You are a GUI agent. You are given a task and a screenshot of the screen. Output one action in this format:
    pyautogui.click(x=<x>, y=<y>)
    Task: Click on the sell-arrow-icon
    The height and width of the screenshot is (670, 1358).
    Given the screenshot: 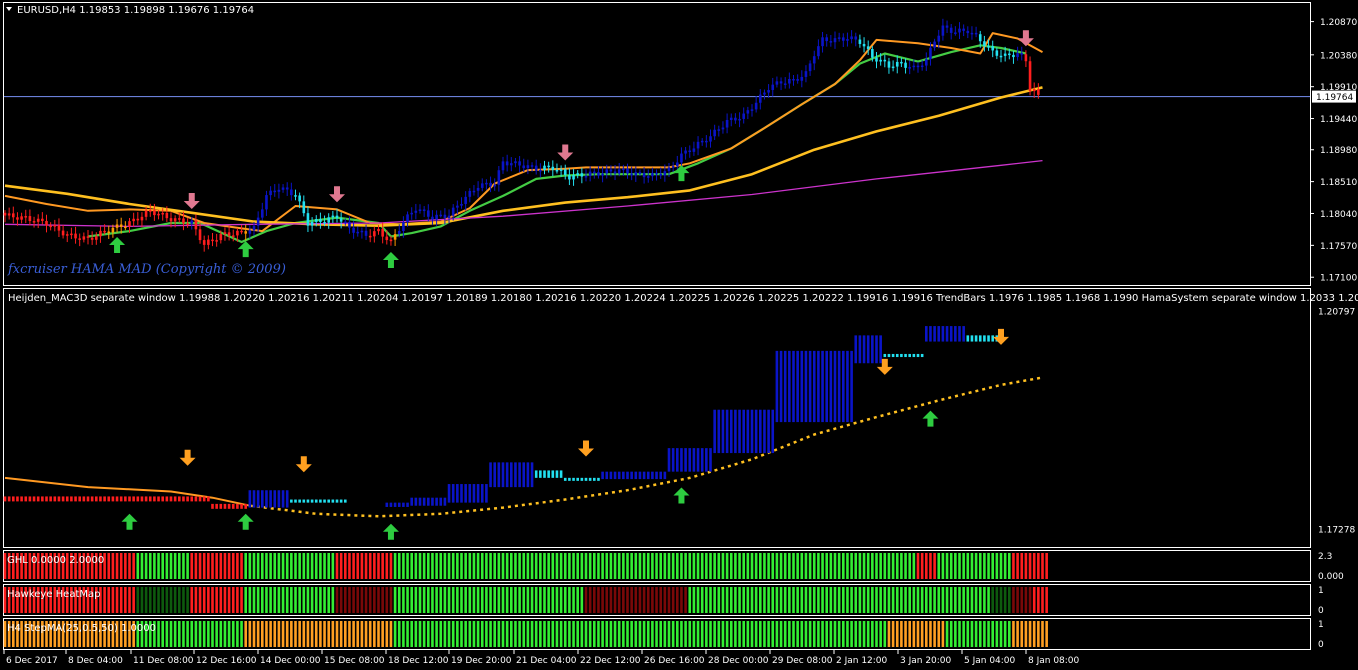 What is the action you would take?
    pyautogui.click(x=1001, y=336)
    